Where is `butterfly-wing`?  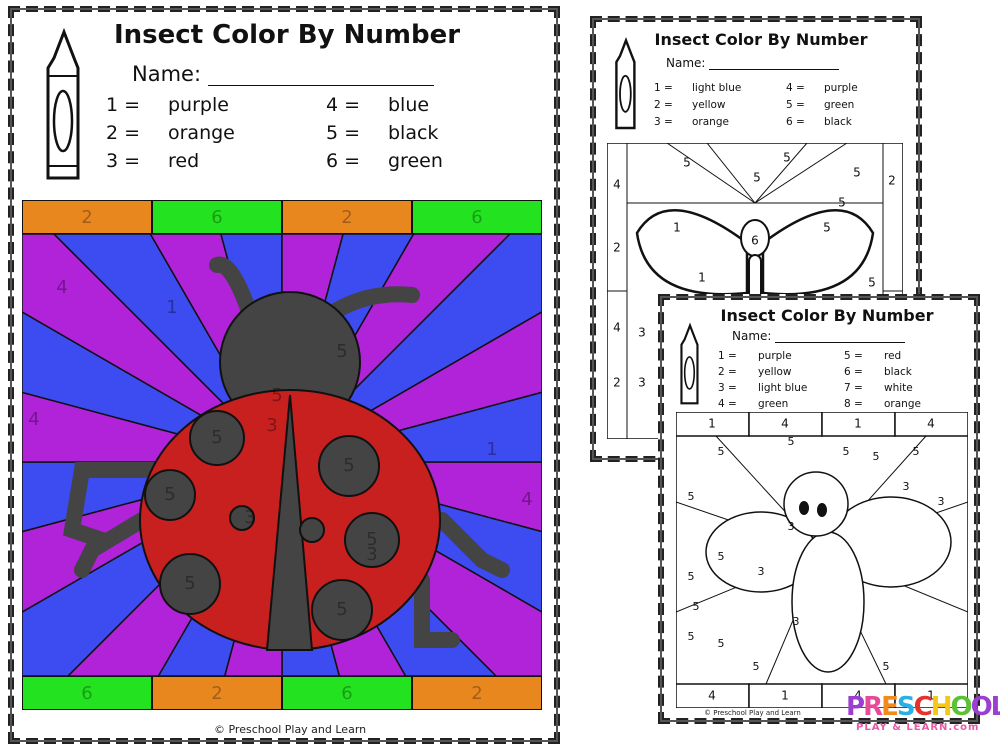 butterfly-wing is located at coordinates (818, 252).